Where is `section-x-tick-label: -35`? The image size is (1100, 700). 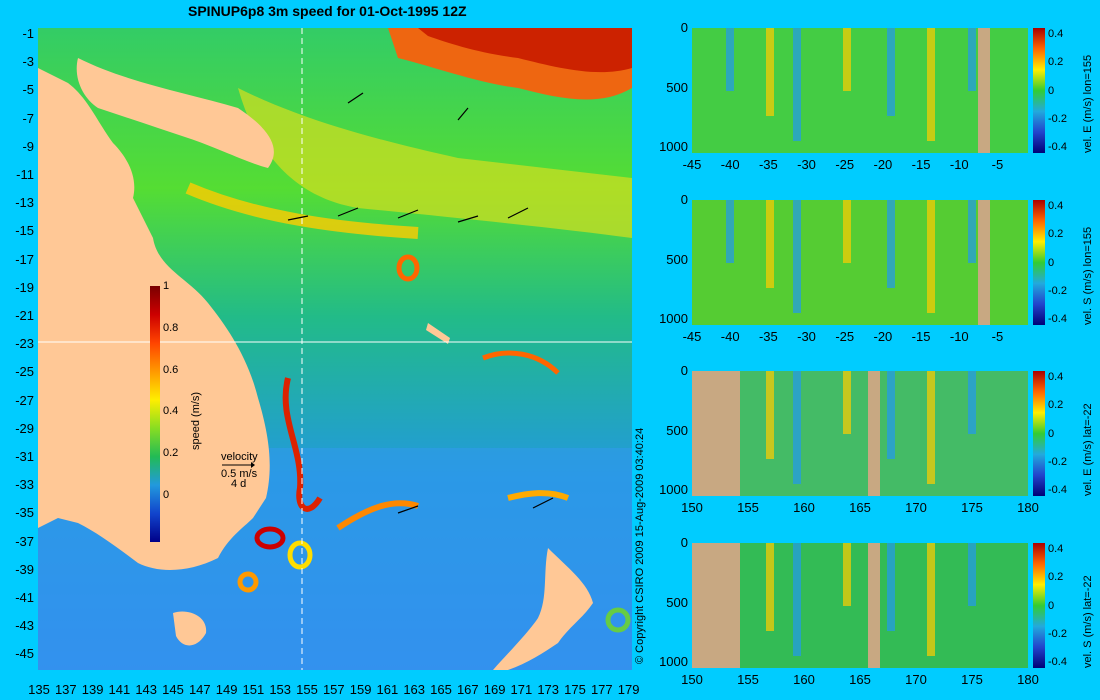 section-x-tick-label: -35 is located at coordinates (768, 164).